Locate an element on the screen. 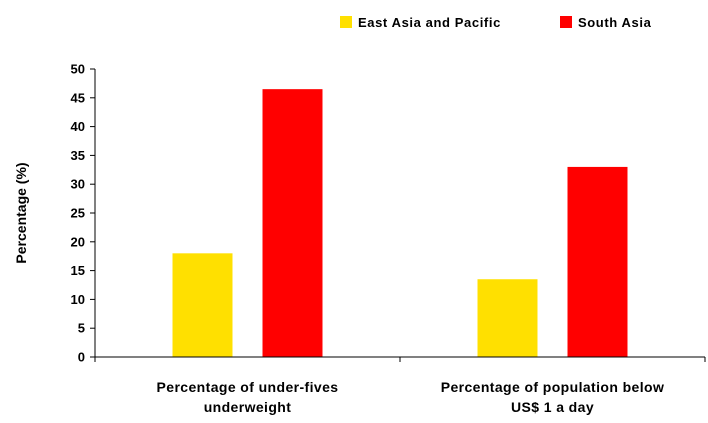 This screenshot has height=423, width=708. y-tick-label: 30 is located at coordinates (78, 184).